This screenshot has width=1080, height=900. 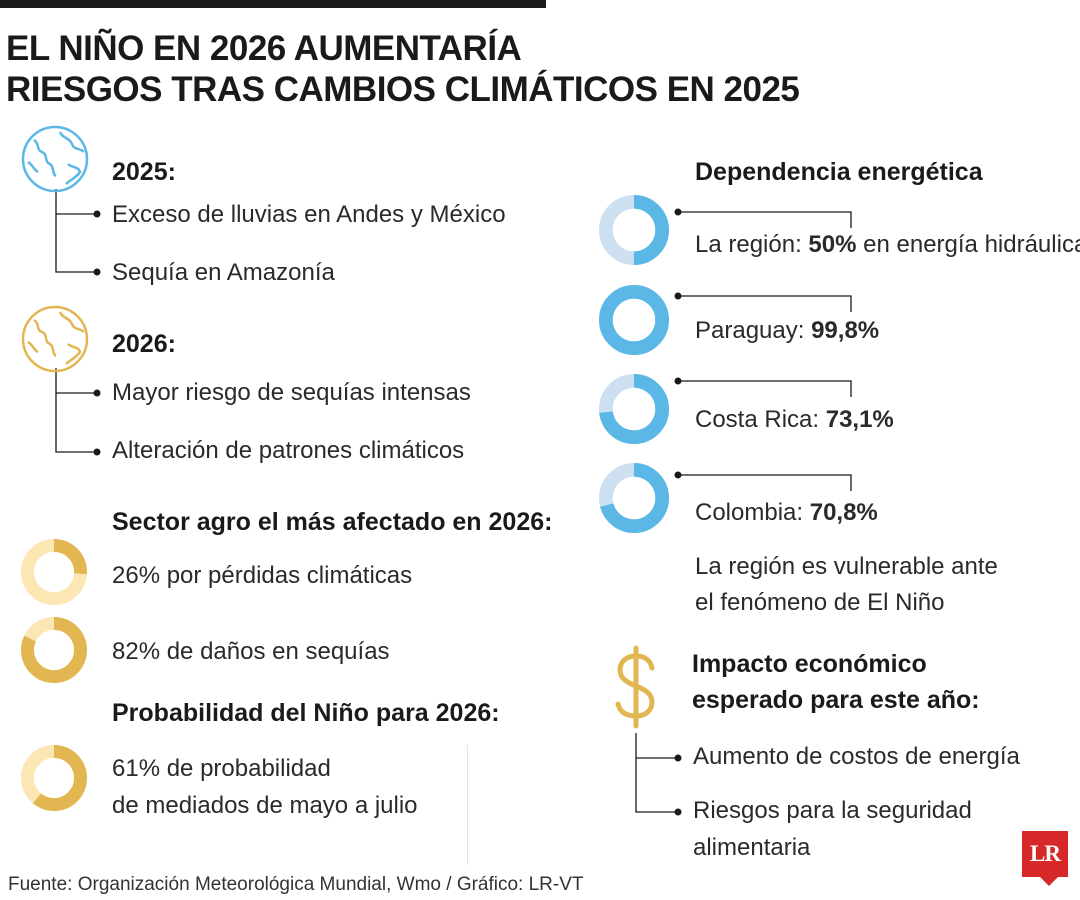 I want to click on dependencia-region: La región: 50% en energía hidráulica, so click(x=887, y=245).